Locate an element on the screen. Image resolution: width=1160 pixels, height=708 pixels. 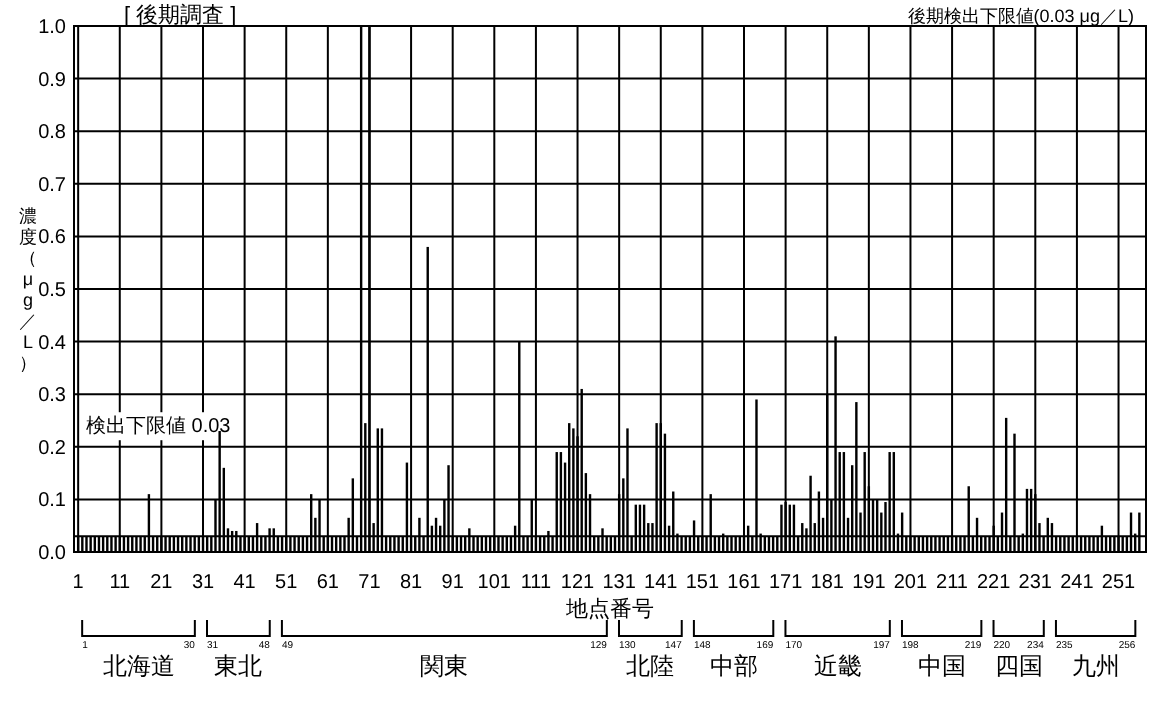
x-tick-label: 61 is located at coordinates (328, 583).